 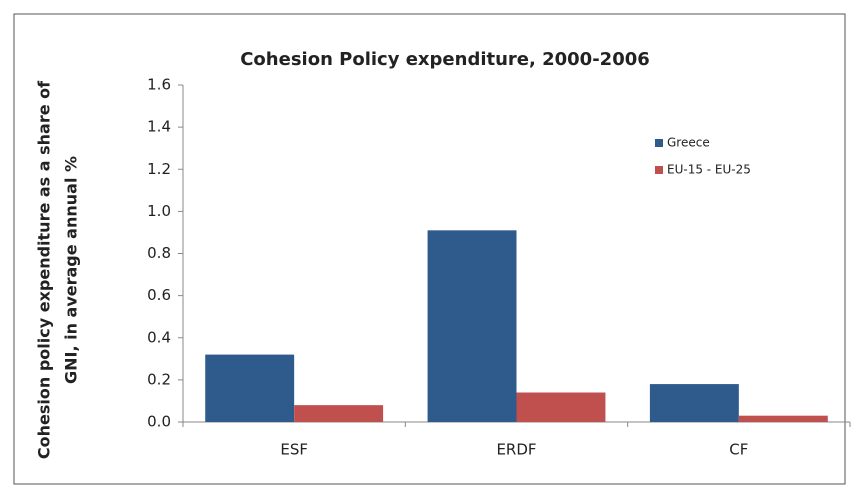 I want to click on y-tick-label: 0.6, so click(x=159, y=295).